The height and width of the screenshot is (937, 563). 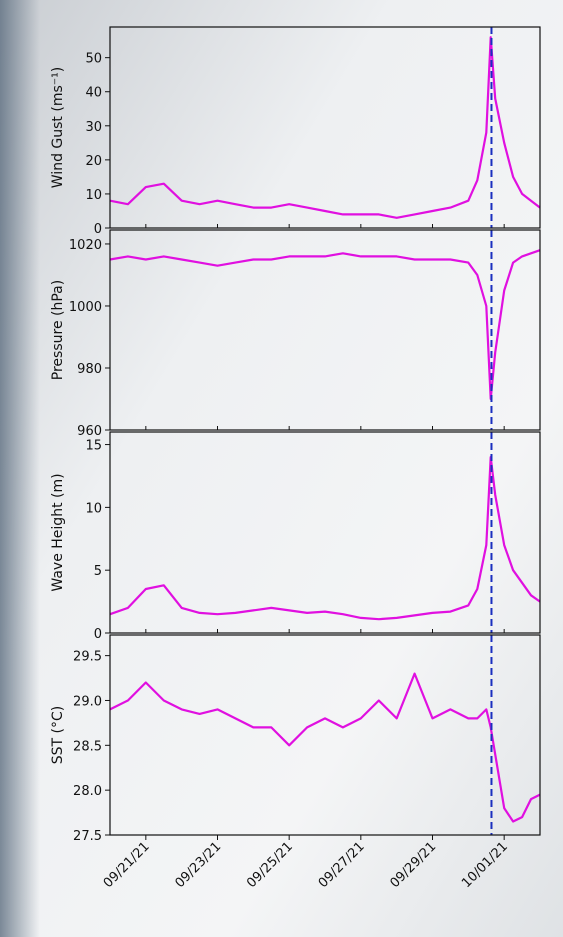 I want to click on y-tick-label: 960, so click(x=89, y=431).